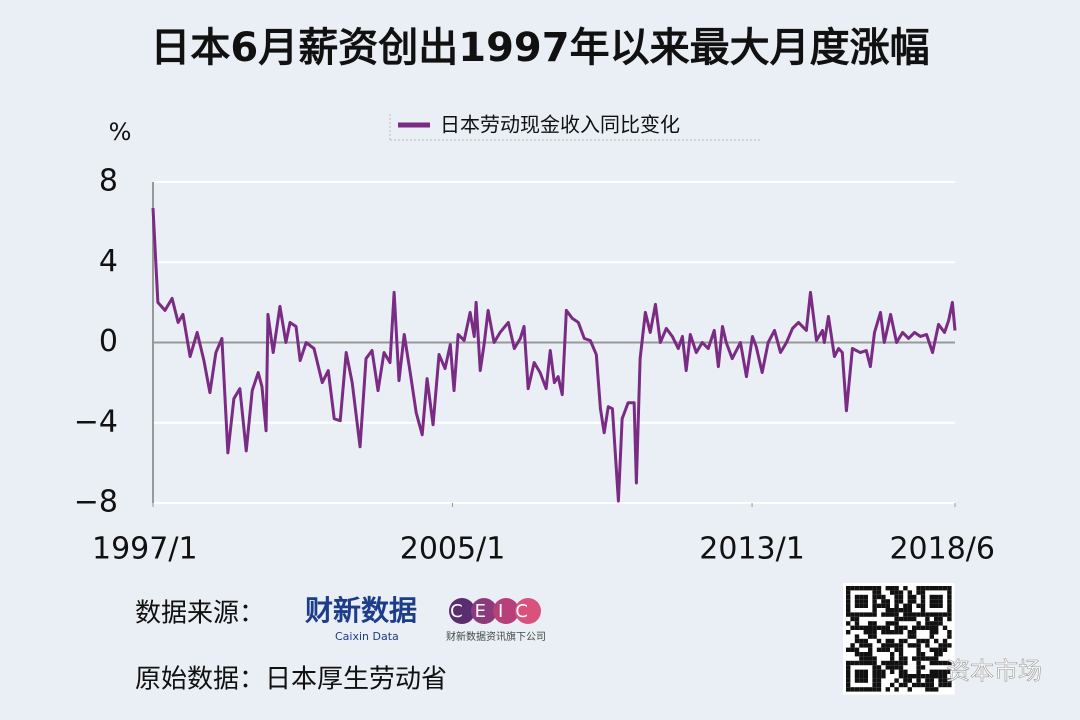 This screenshot has width=1080, height=720. What do you see at coordinates (291, 680) in the screenshot?
I see `origin-note: 原始数据：日本厚生劳动省` at bounding box center [291, 680].